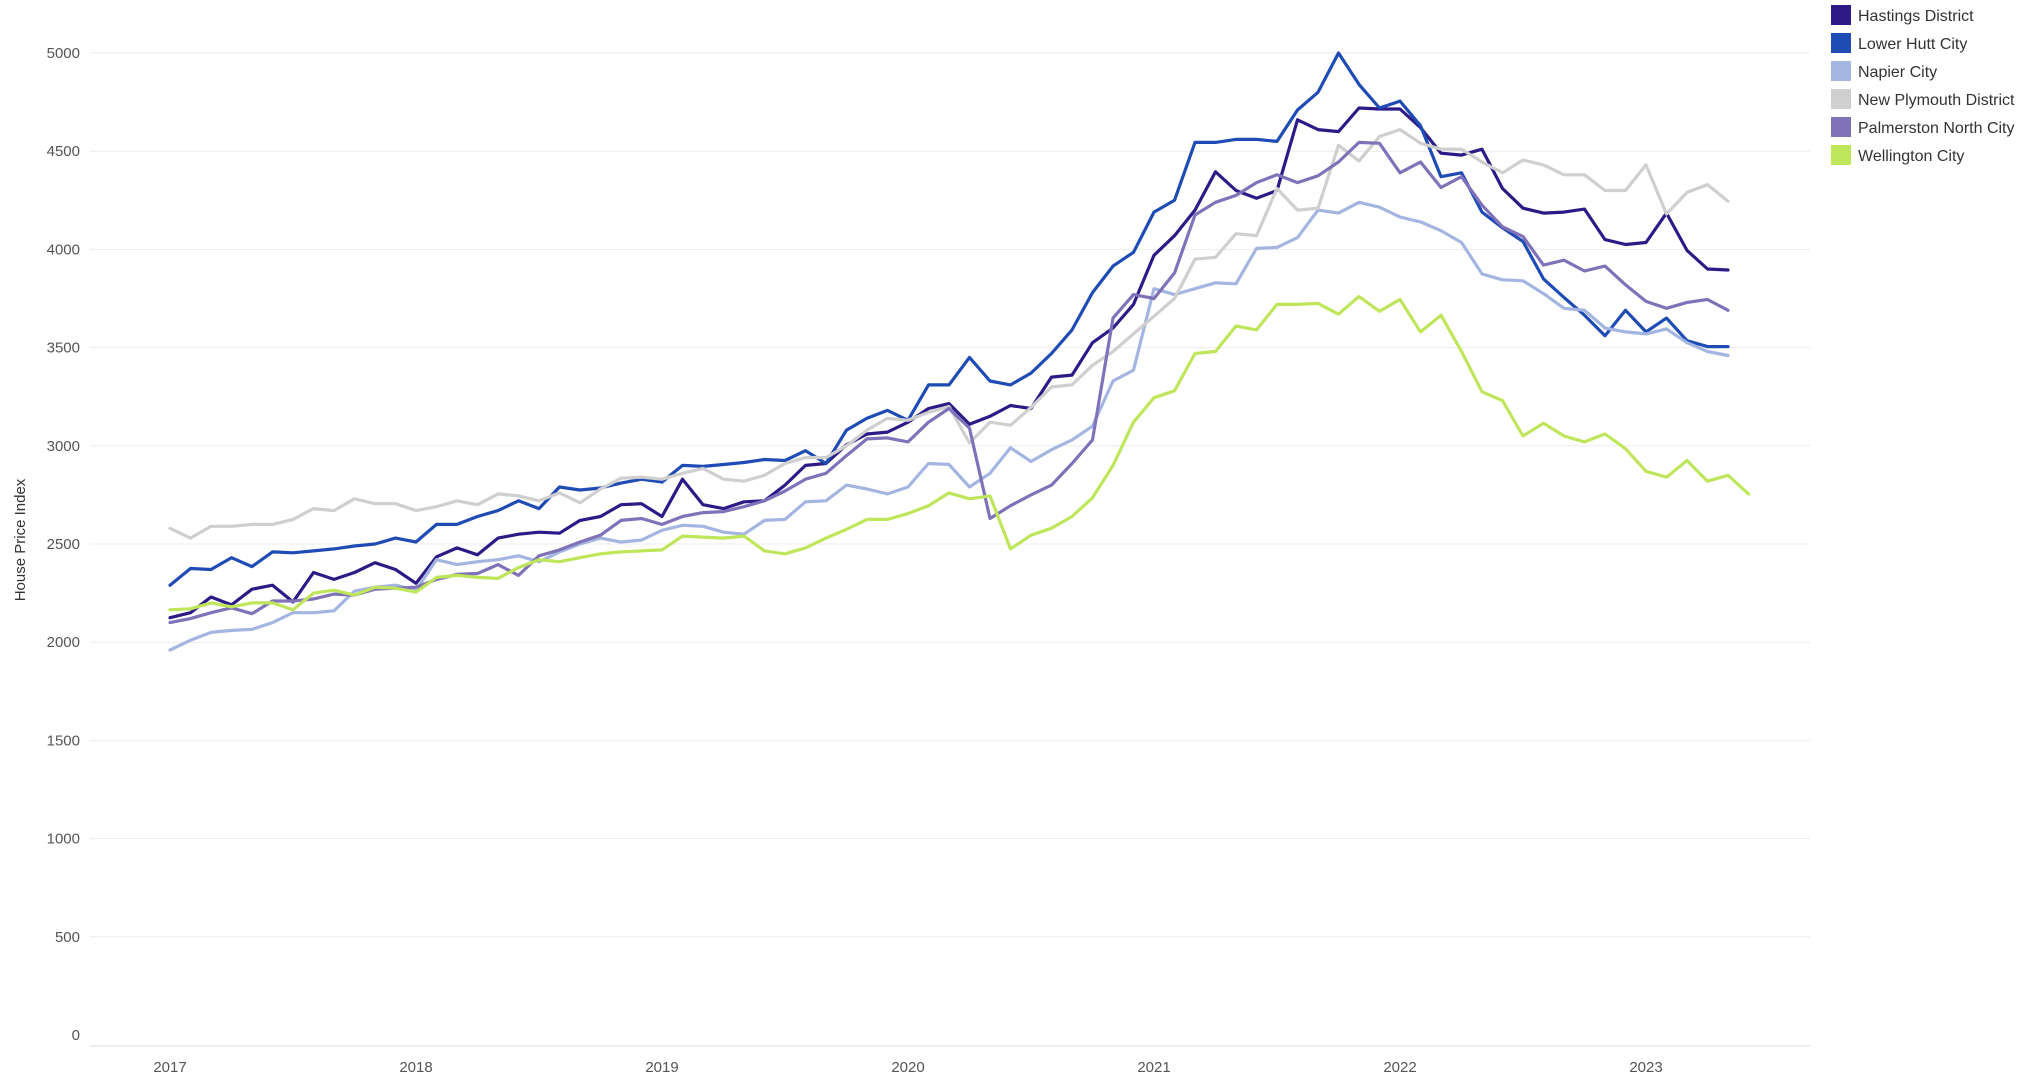  What do you see at coordinates (63, 53) in the screenshot?
I see `y-tick-label: 5000` at bounding box center [63, 53].